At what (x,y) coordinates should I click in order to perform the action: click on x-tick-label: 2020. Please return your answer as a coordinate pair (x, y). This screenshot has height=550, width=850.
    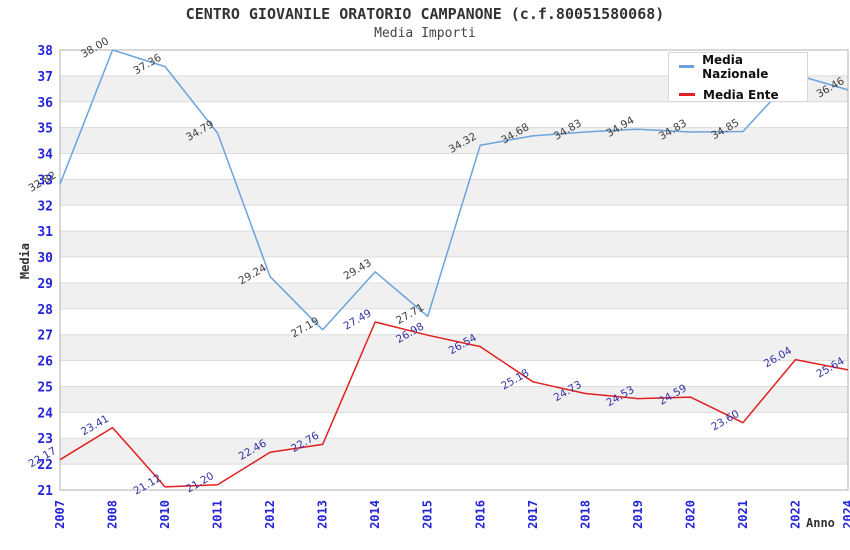
    Looking at the image, I should click on (690, 514).